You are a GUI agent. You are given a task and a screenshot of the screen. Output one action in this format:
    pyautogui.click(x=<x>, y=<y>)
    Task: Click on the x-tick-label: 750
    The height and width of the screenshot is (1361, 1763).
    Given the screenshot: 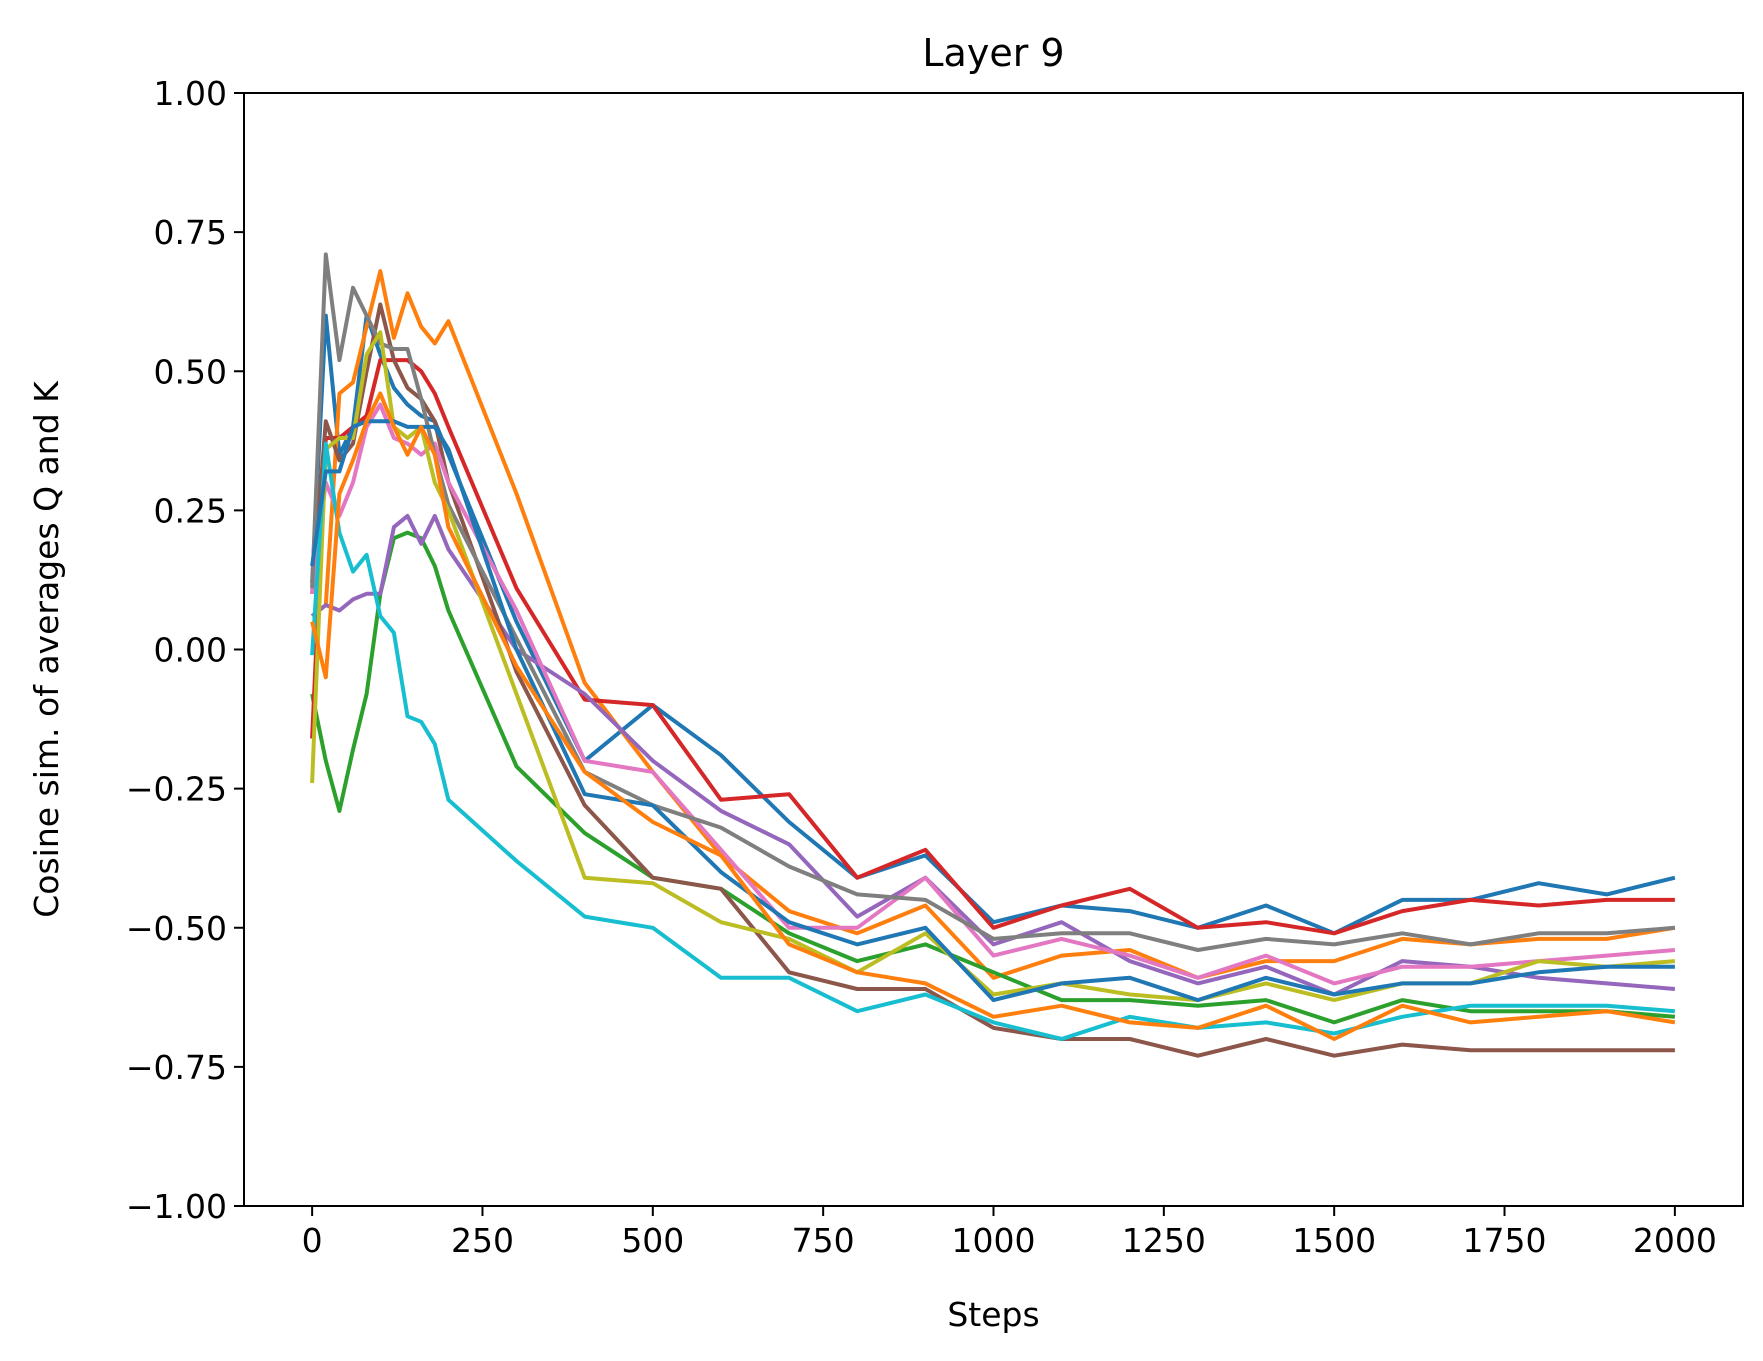 What is the action you would take?
    pyautogui.click(x=823, y=1240)
    